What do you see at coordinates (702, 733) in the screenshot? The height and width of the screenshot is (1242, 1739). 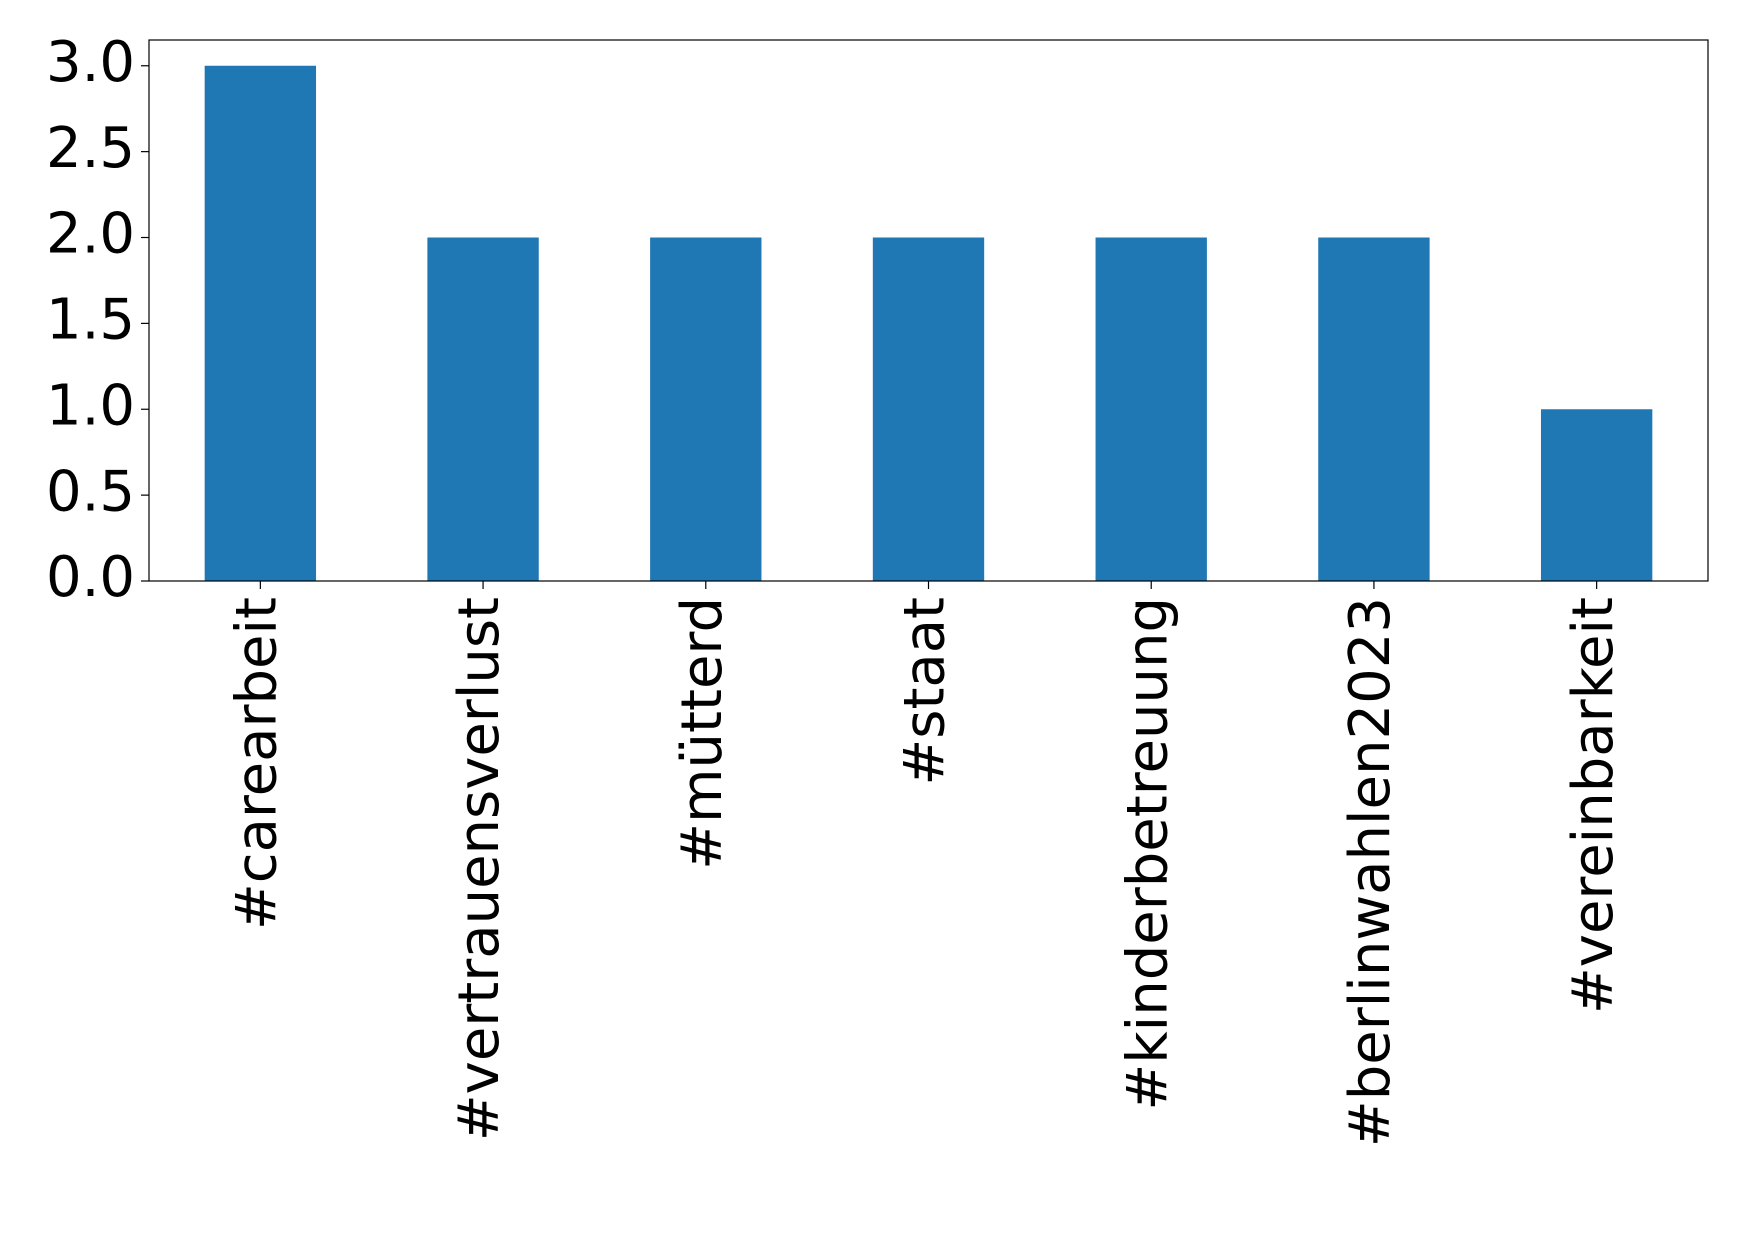 I see `x-tick-label: #mütterd` at bounding box center [702, 733].